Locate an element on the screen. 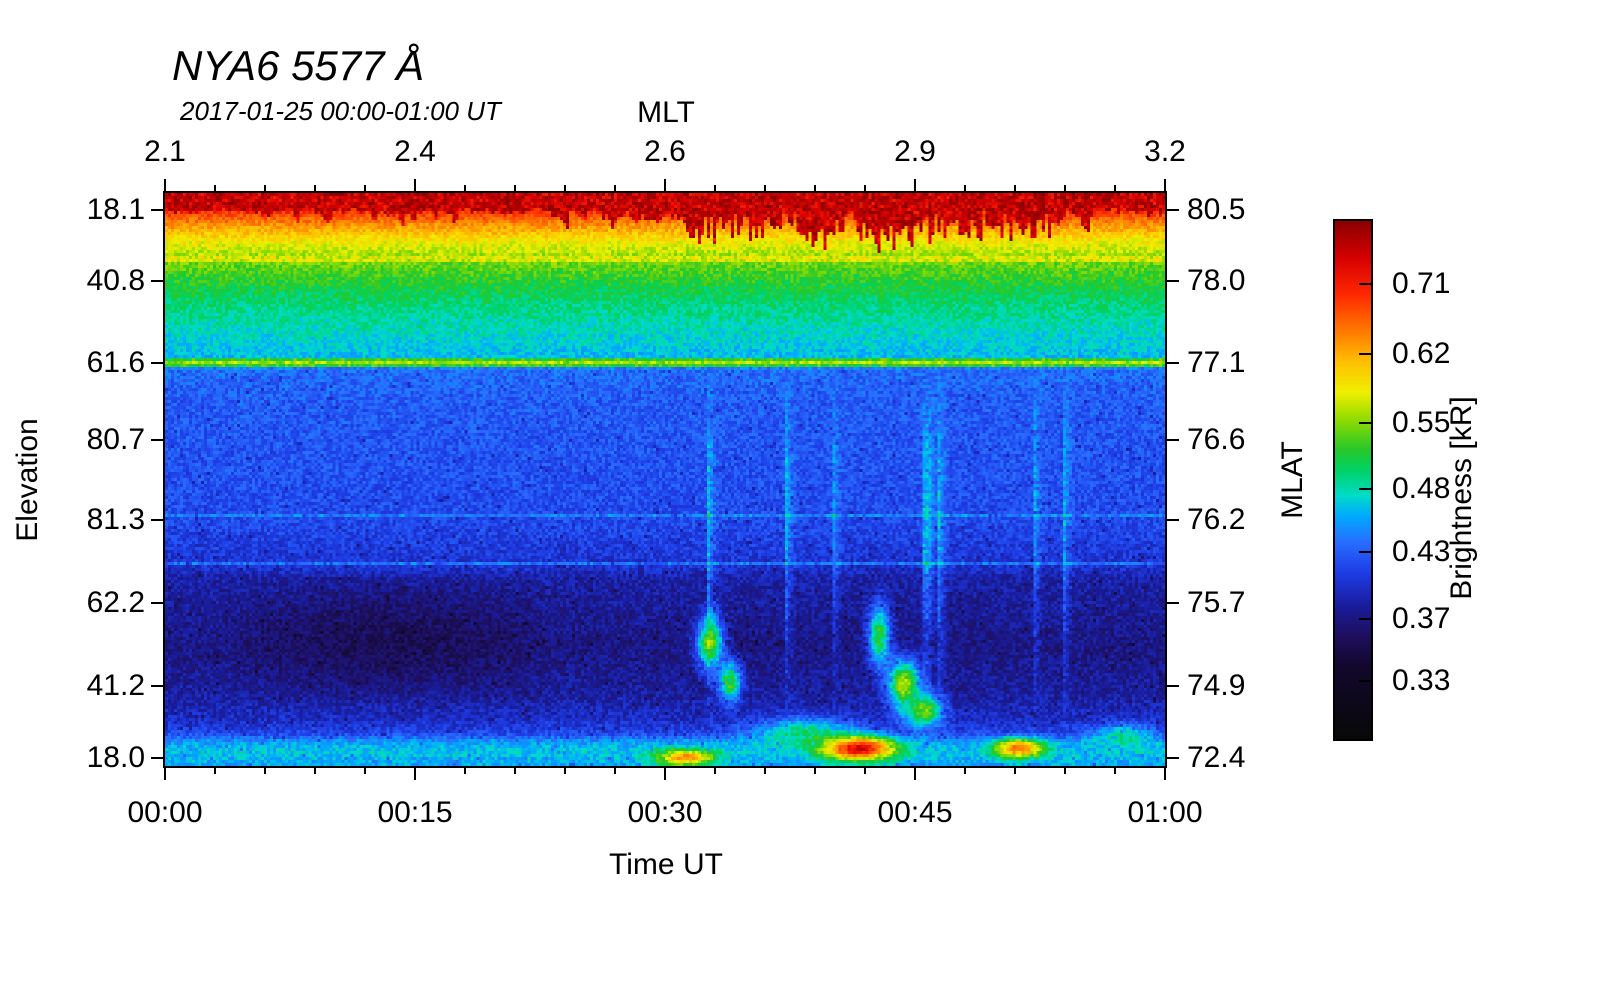 This screenshot has width=1600, height=1000. top-tick-label: 2.1 is located at coordinates (165, 151).